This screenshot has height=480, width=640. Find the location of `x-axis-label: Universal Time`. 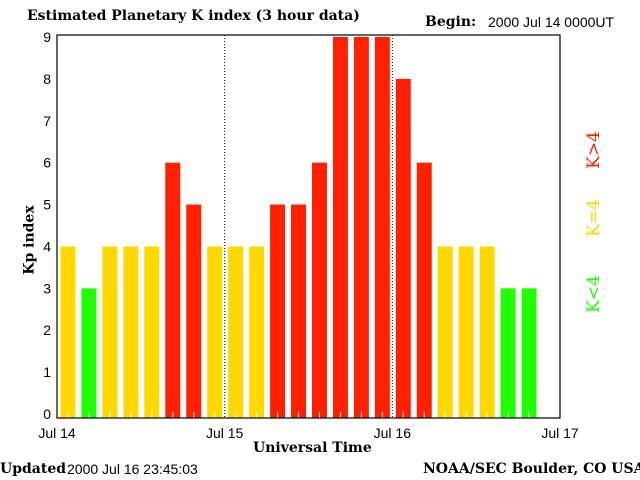

x-axis-label: Universal Time is located at coordinates (312, 448).